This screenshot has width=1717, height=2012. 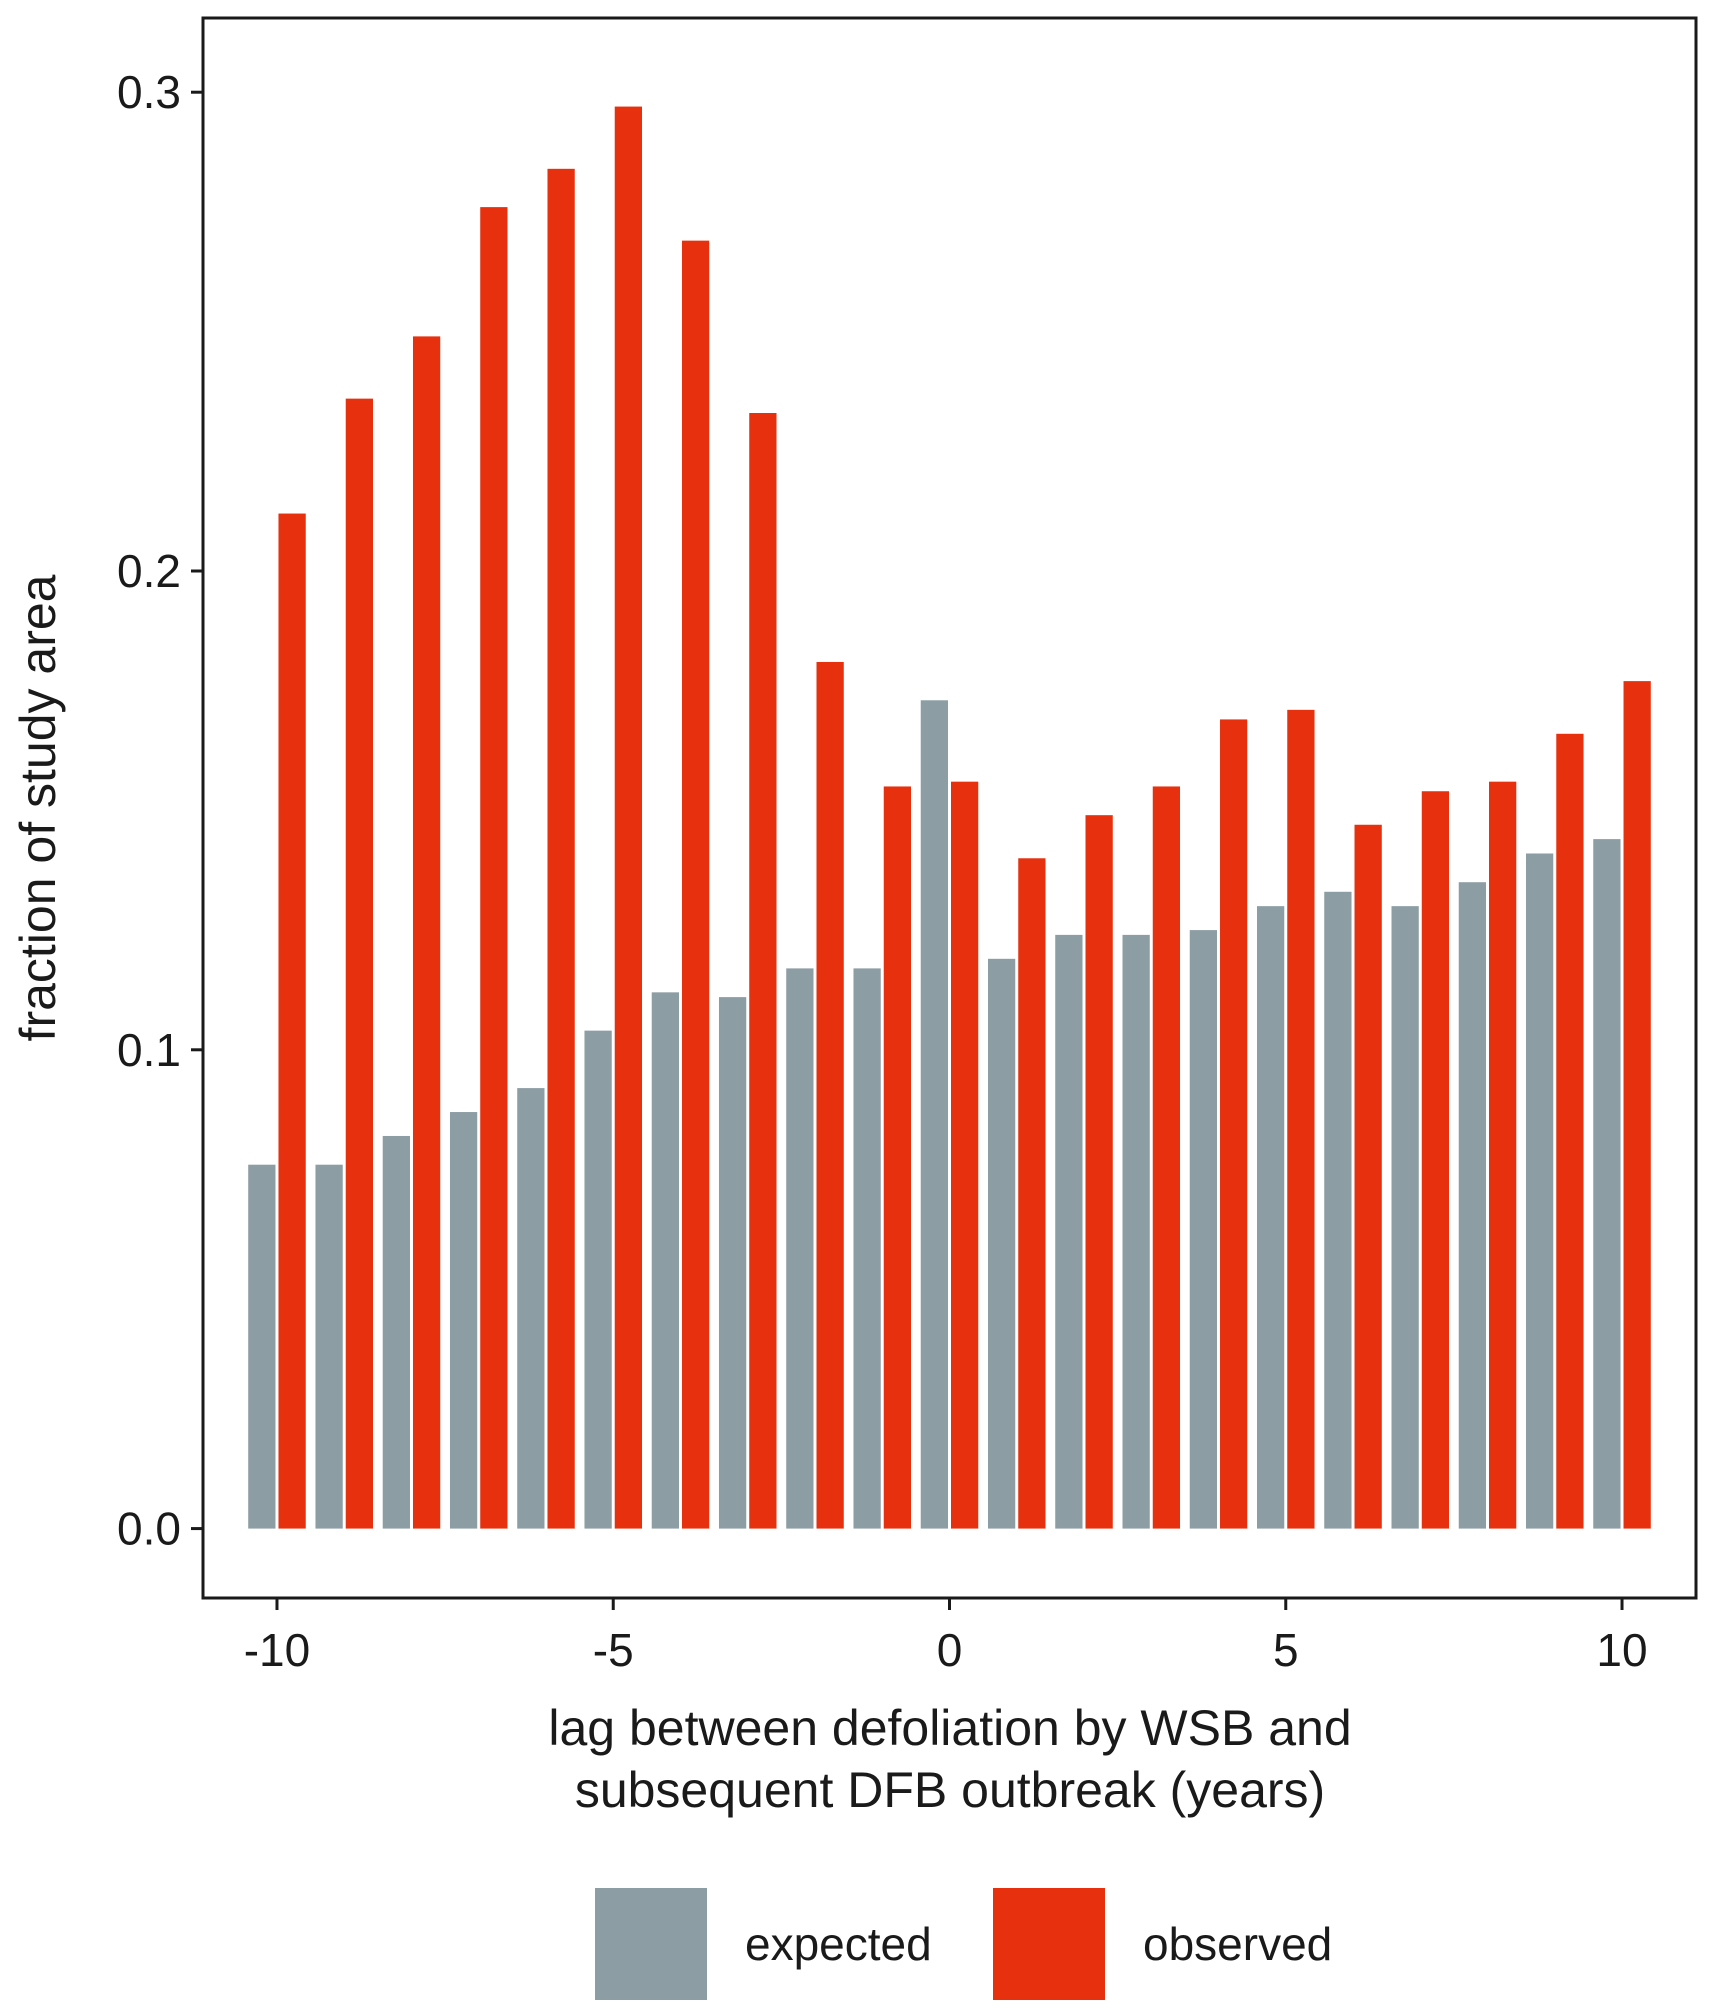 I want to click on legend-label-expected: expected, so click(x=838, y=1944).